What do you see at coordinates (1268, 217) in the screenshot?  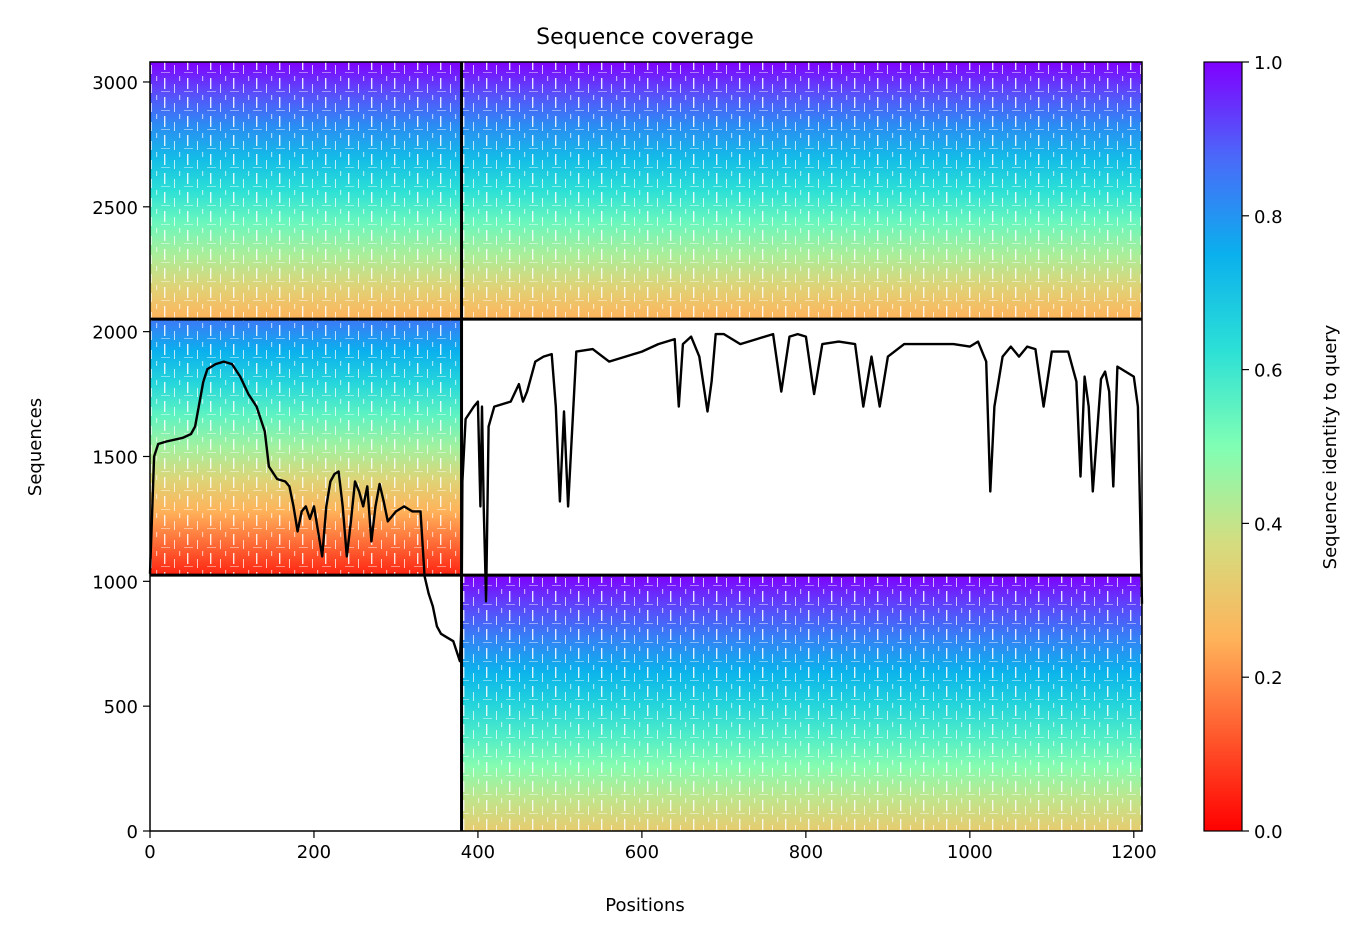 I see `colorbar-tick-label-0.8: 0.8` at bounding box center [1268, 217].